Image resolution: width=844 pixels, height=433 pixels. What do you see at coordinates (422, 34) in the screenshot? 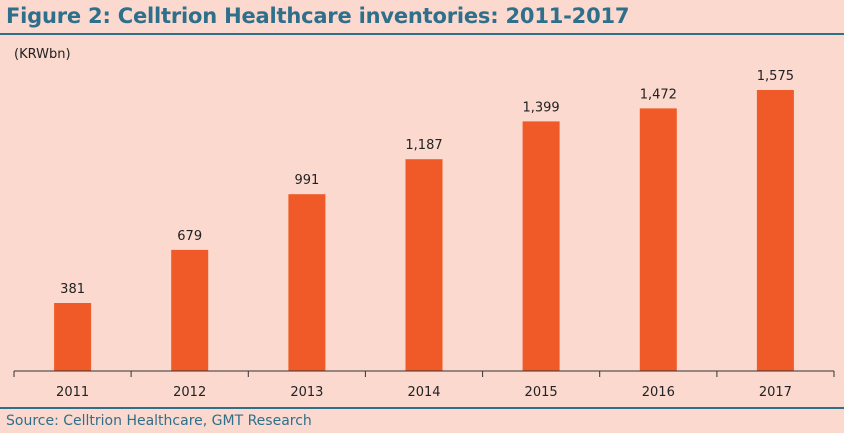
I see `title-rule` at bounding box center [422, 34].